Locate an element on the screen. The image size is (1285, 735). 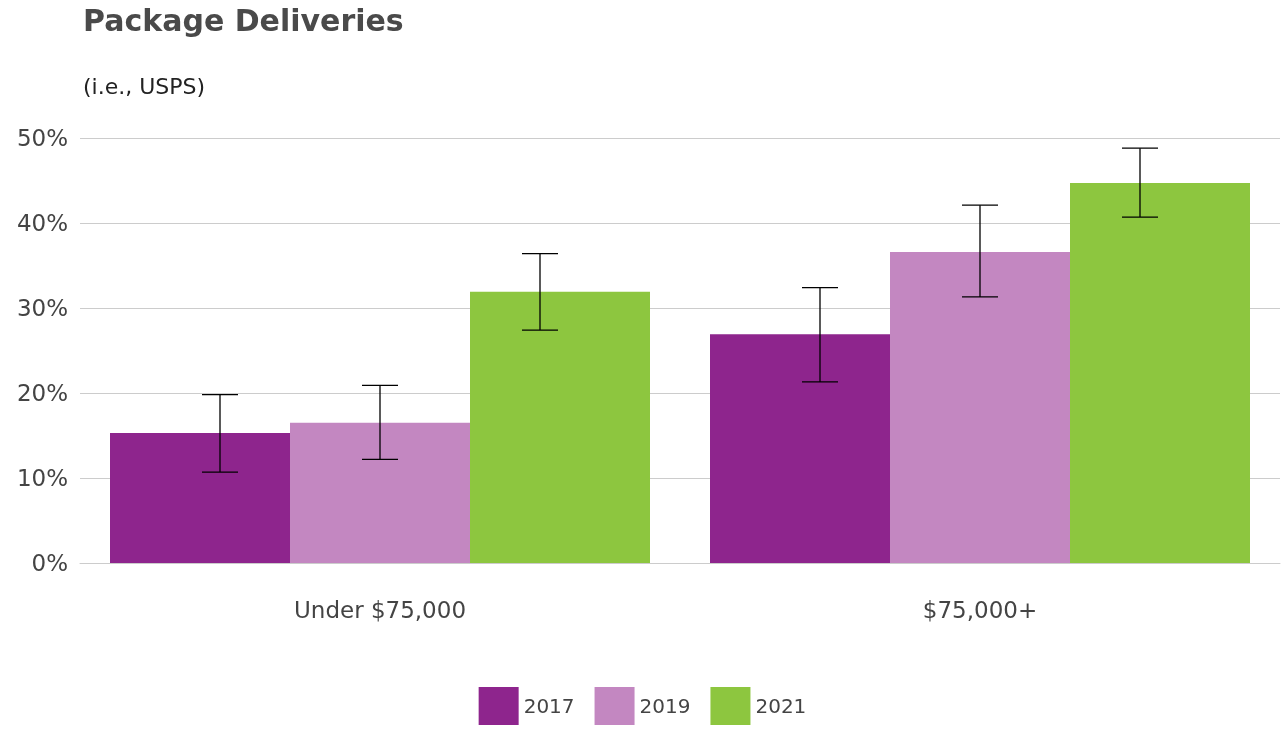
y-tick-label: 0% is located at coordinates (49, 563).